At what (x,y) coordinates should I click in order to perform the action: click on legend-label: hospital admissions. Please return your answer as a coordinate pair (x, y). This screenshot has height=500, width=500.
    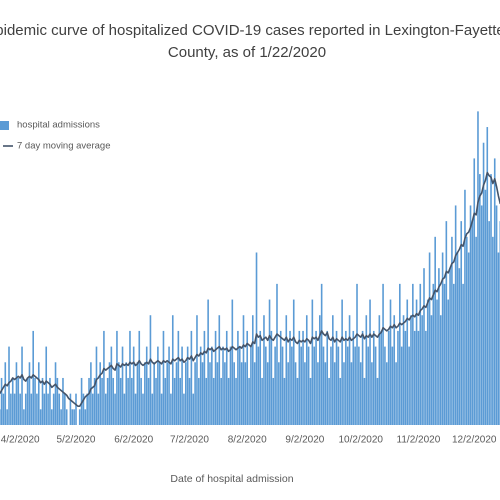
    Looking at the image, I should click on (58, 125).